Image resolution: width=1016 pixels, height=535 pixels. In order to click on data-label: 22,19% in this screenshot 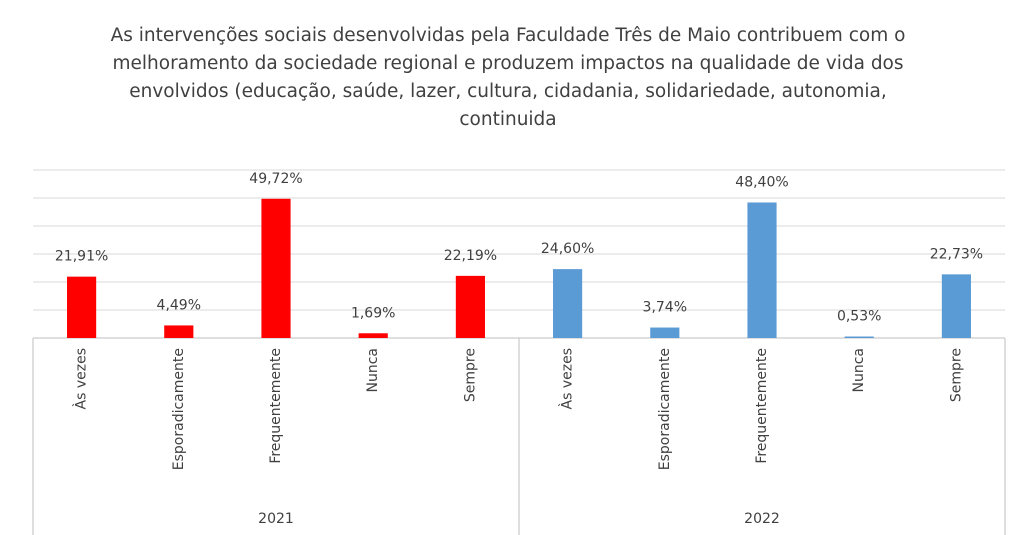, I will do `click(470, 256)`.